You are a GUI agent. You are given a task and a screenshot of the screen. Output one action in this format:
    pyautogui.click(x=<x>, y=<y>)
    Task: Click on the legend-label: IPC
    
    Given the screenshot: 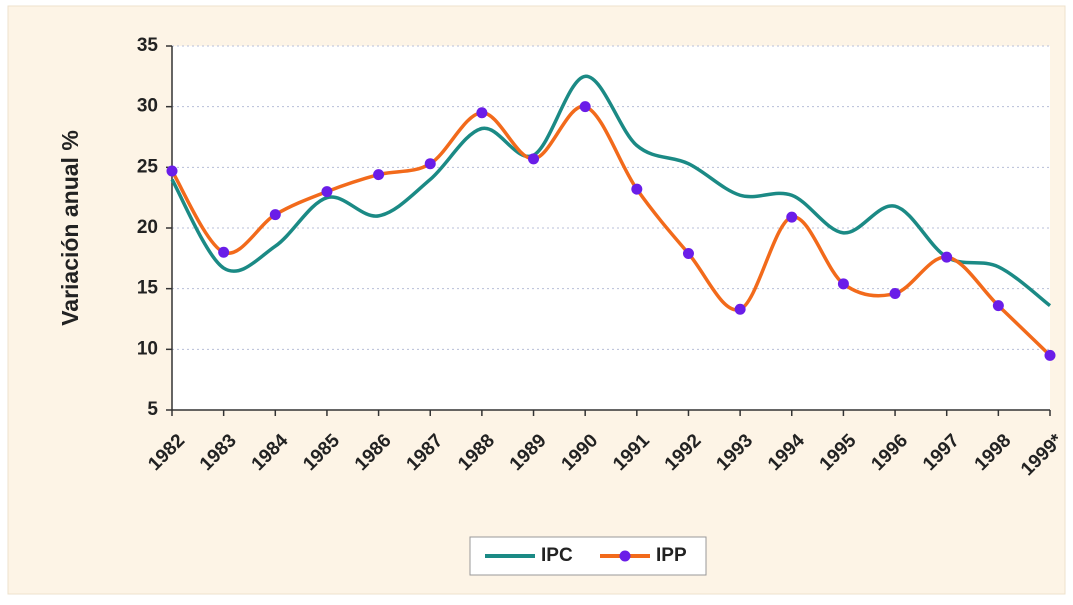 What is the action you would take?
    pyautogui.click(x=557, y=555)
    